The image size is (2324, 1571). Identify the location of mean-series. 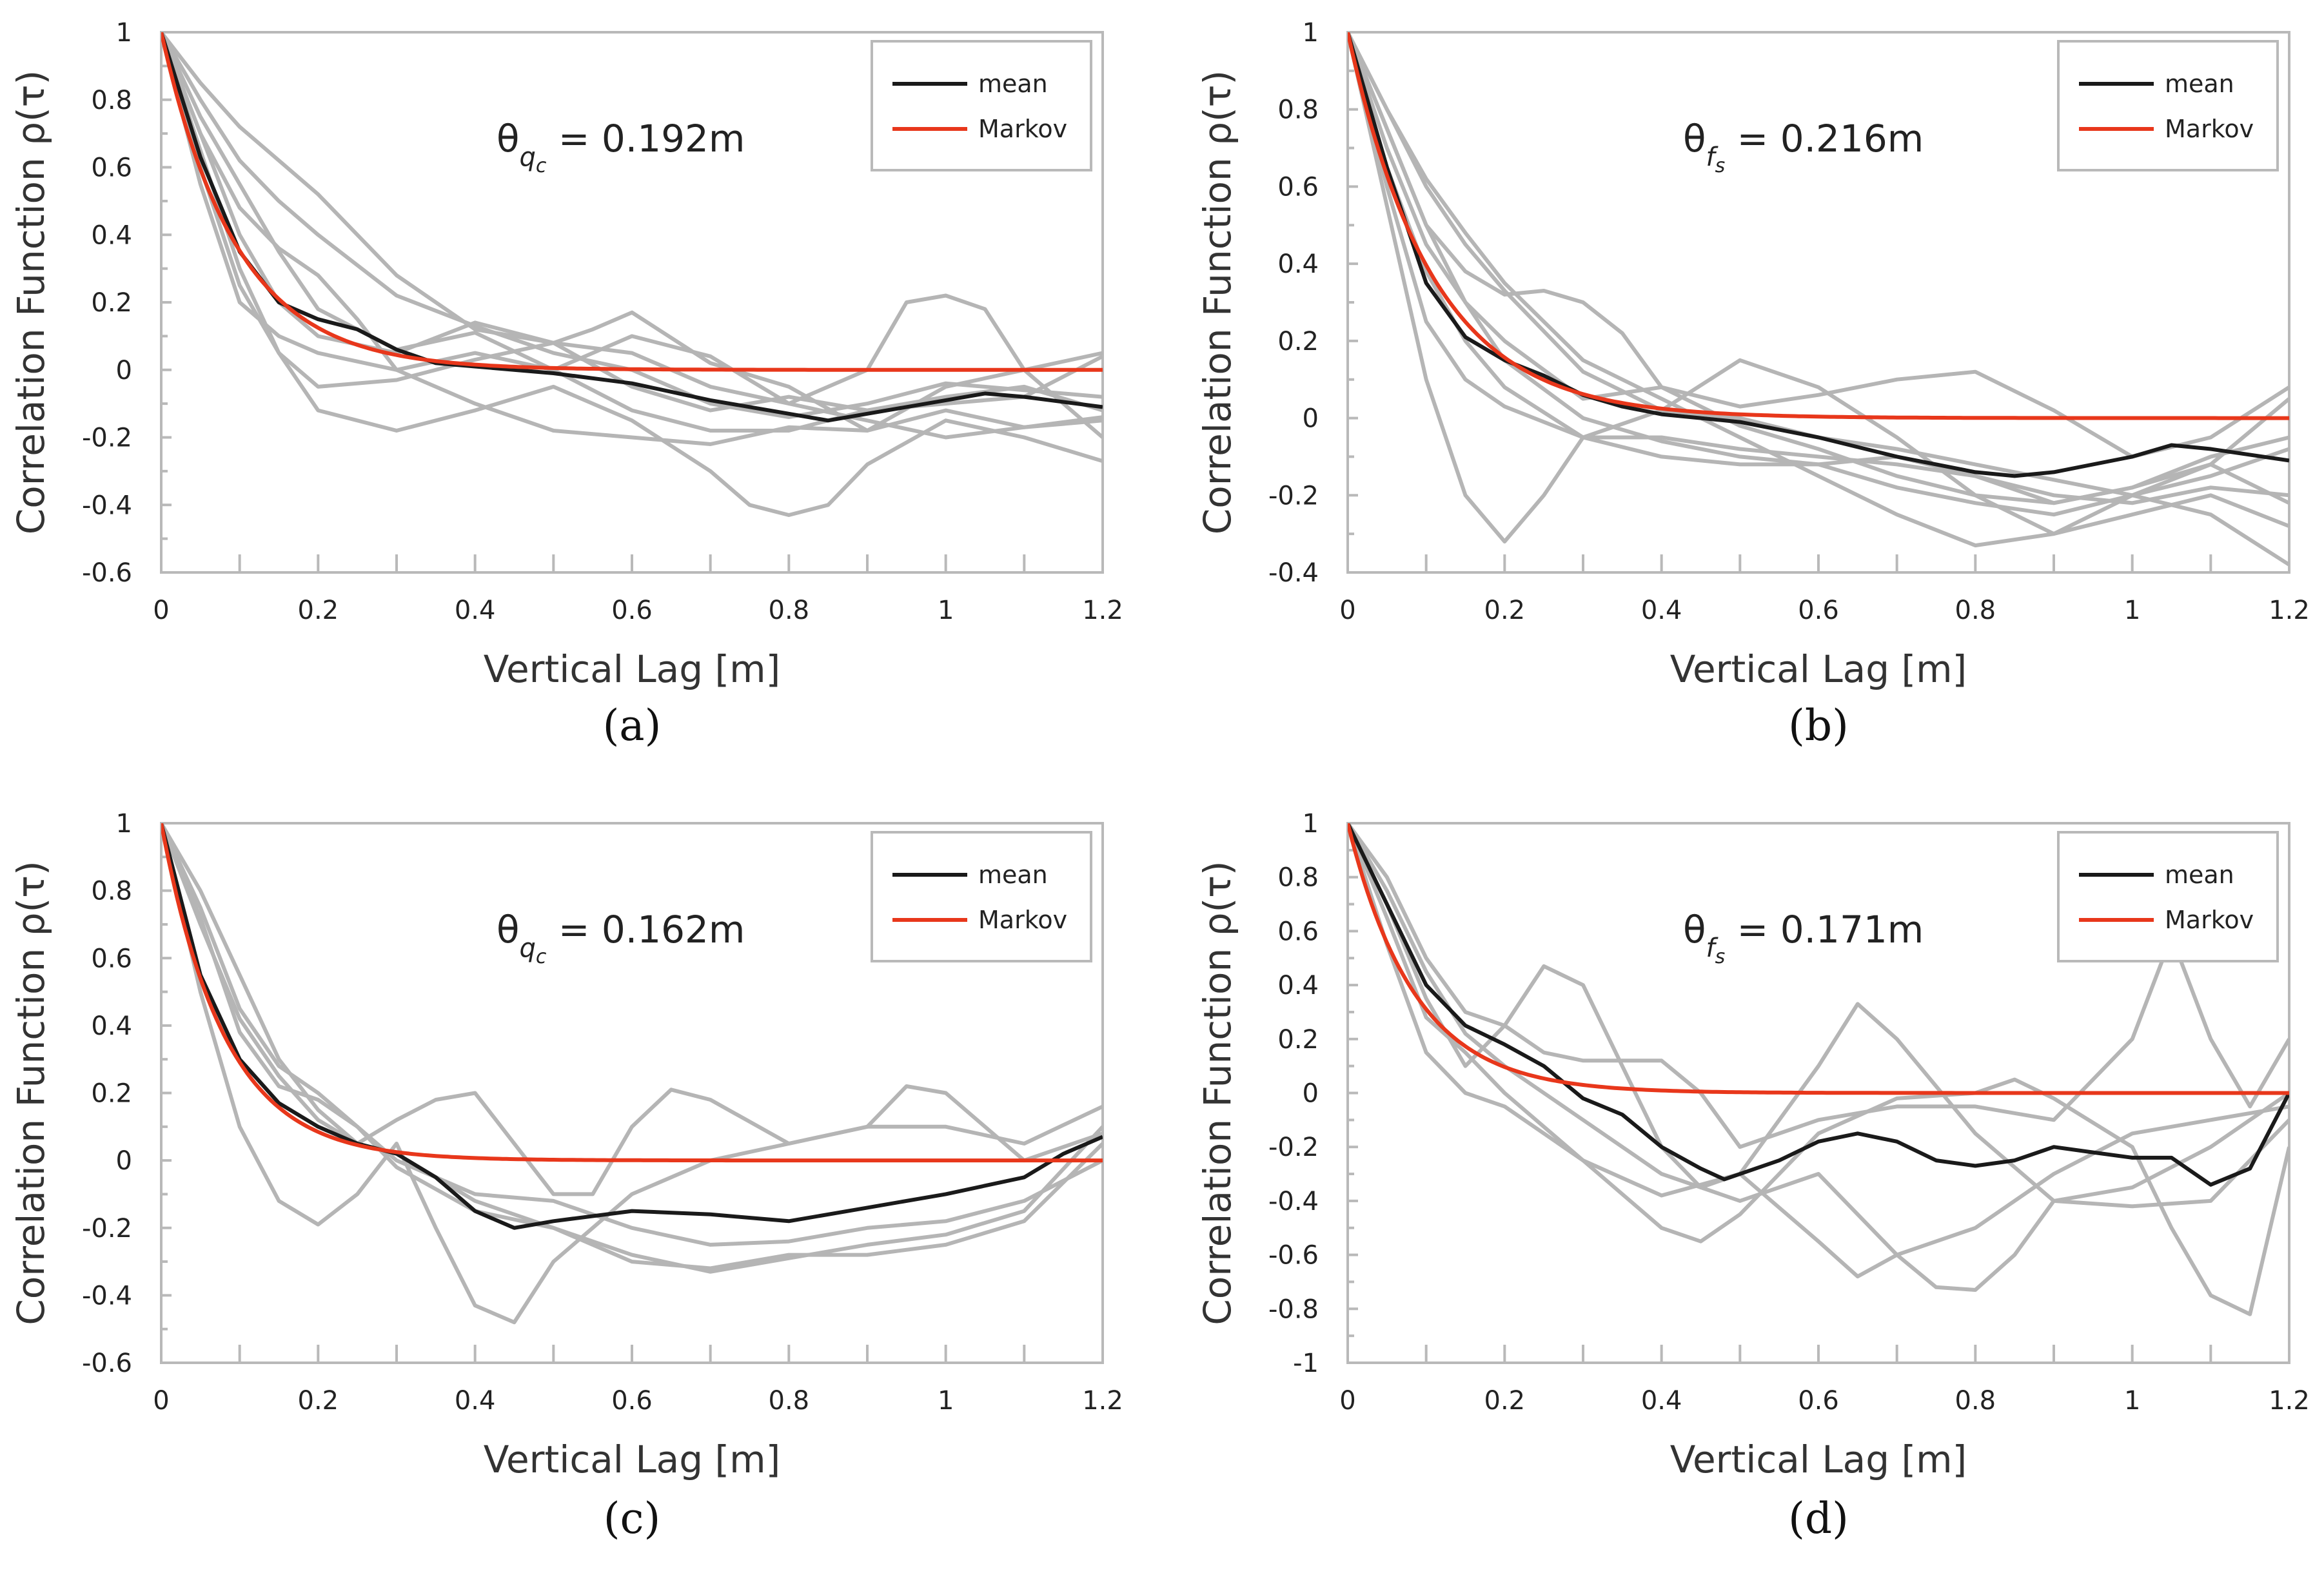
(632, 228).